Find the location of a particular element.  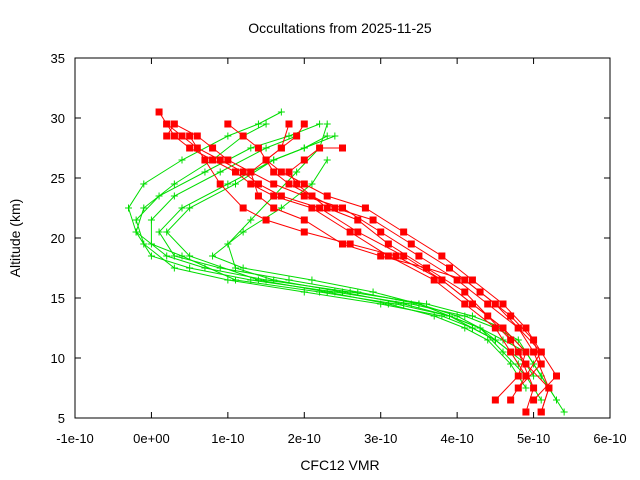

x-axis-label: CFC12 VMR is located at coordinates (339, 465).